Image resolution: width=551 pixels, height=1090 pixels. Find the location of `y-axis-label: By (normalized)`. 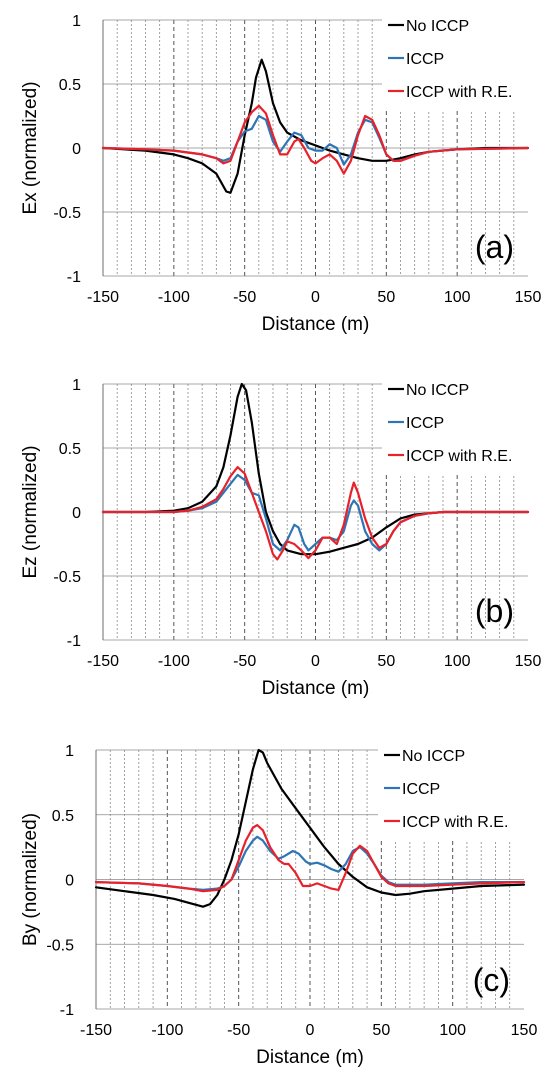

y-axis-label: By (normalized) is located at coordinates (30, 879).